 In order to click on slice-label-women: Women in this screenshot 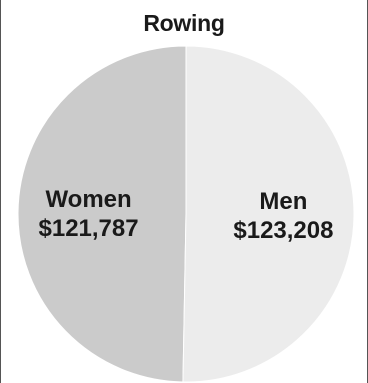, I will do `click(88, 199)`.